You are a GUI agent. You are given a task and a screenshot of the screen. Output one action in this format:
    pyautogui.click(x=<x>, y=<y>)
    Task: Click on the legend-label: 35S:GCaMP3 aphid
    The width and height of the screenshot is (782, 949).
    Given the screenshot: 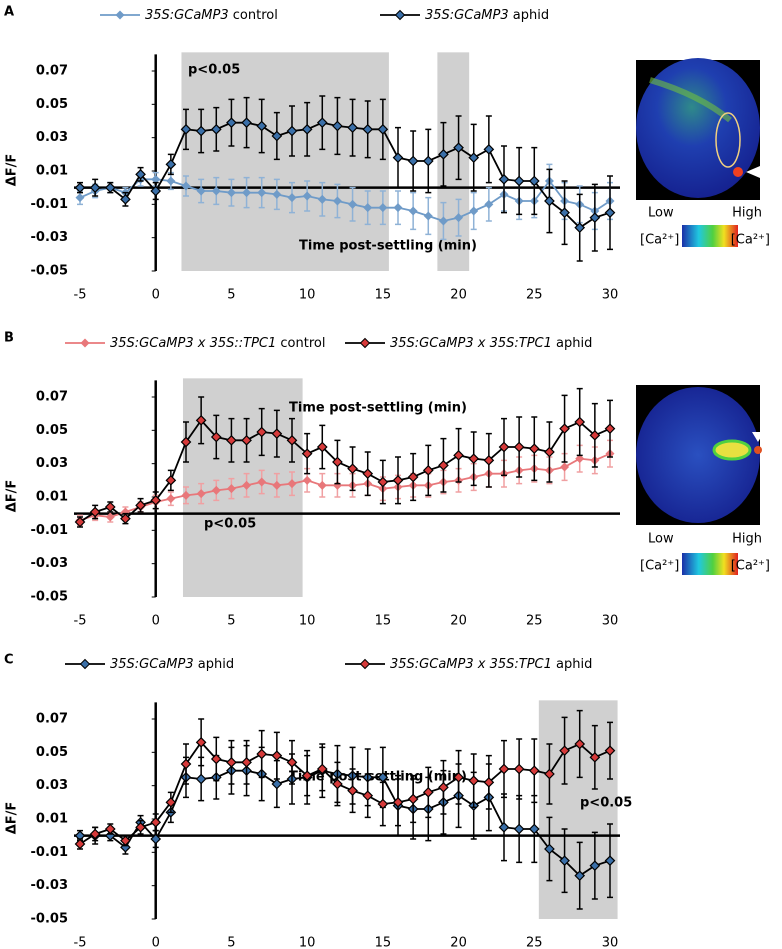 What is the action you would take?
    pyautogui.click(x=487, y=15)
    